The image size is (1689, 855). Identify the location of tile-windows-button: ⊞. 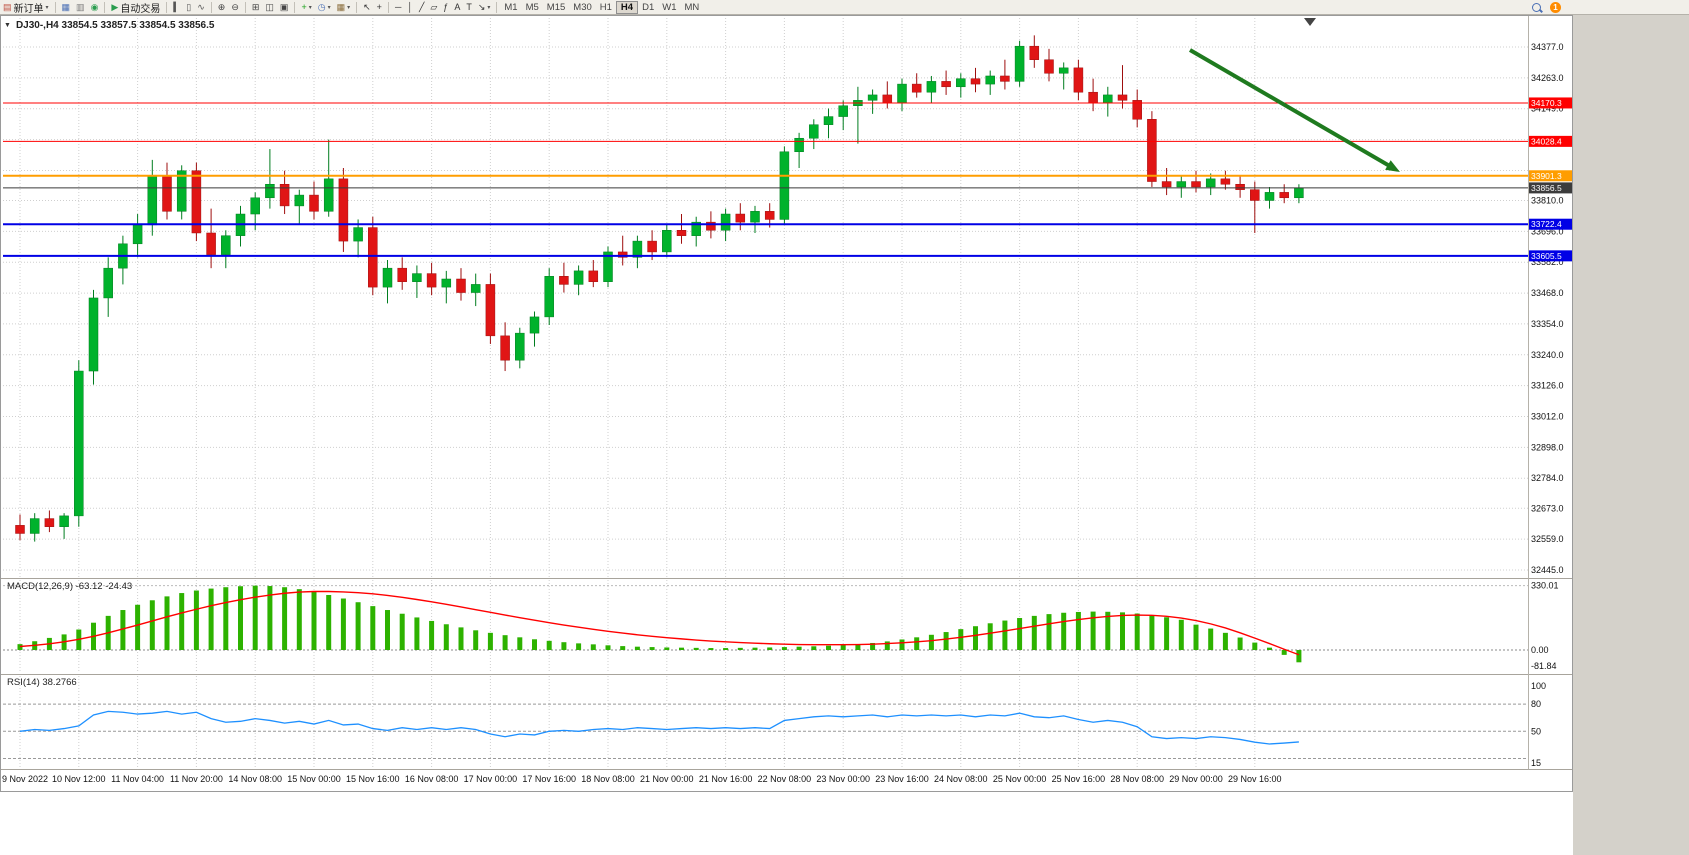
(256, 7).